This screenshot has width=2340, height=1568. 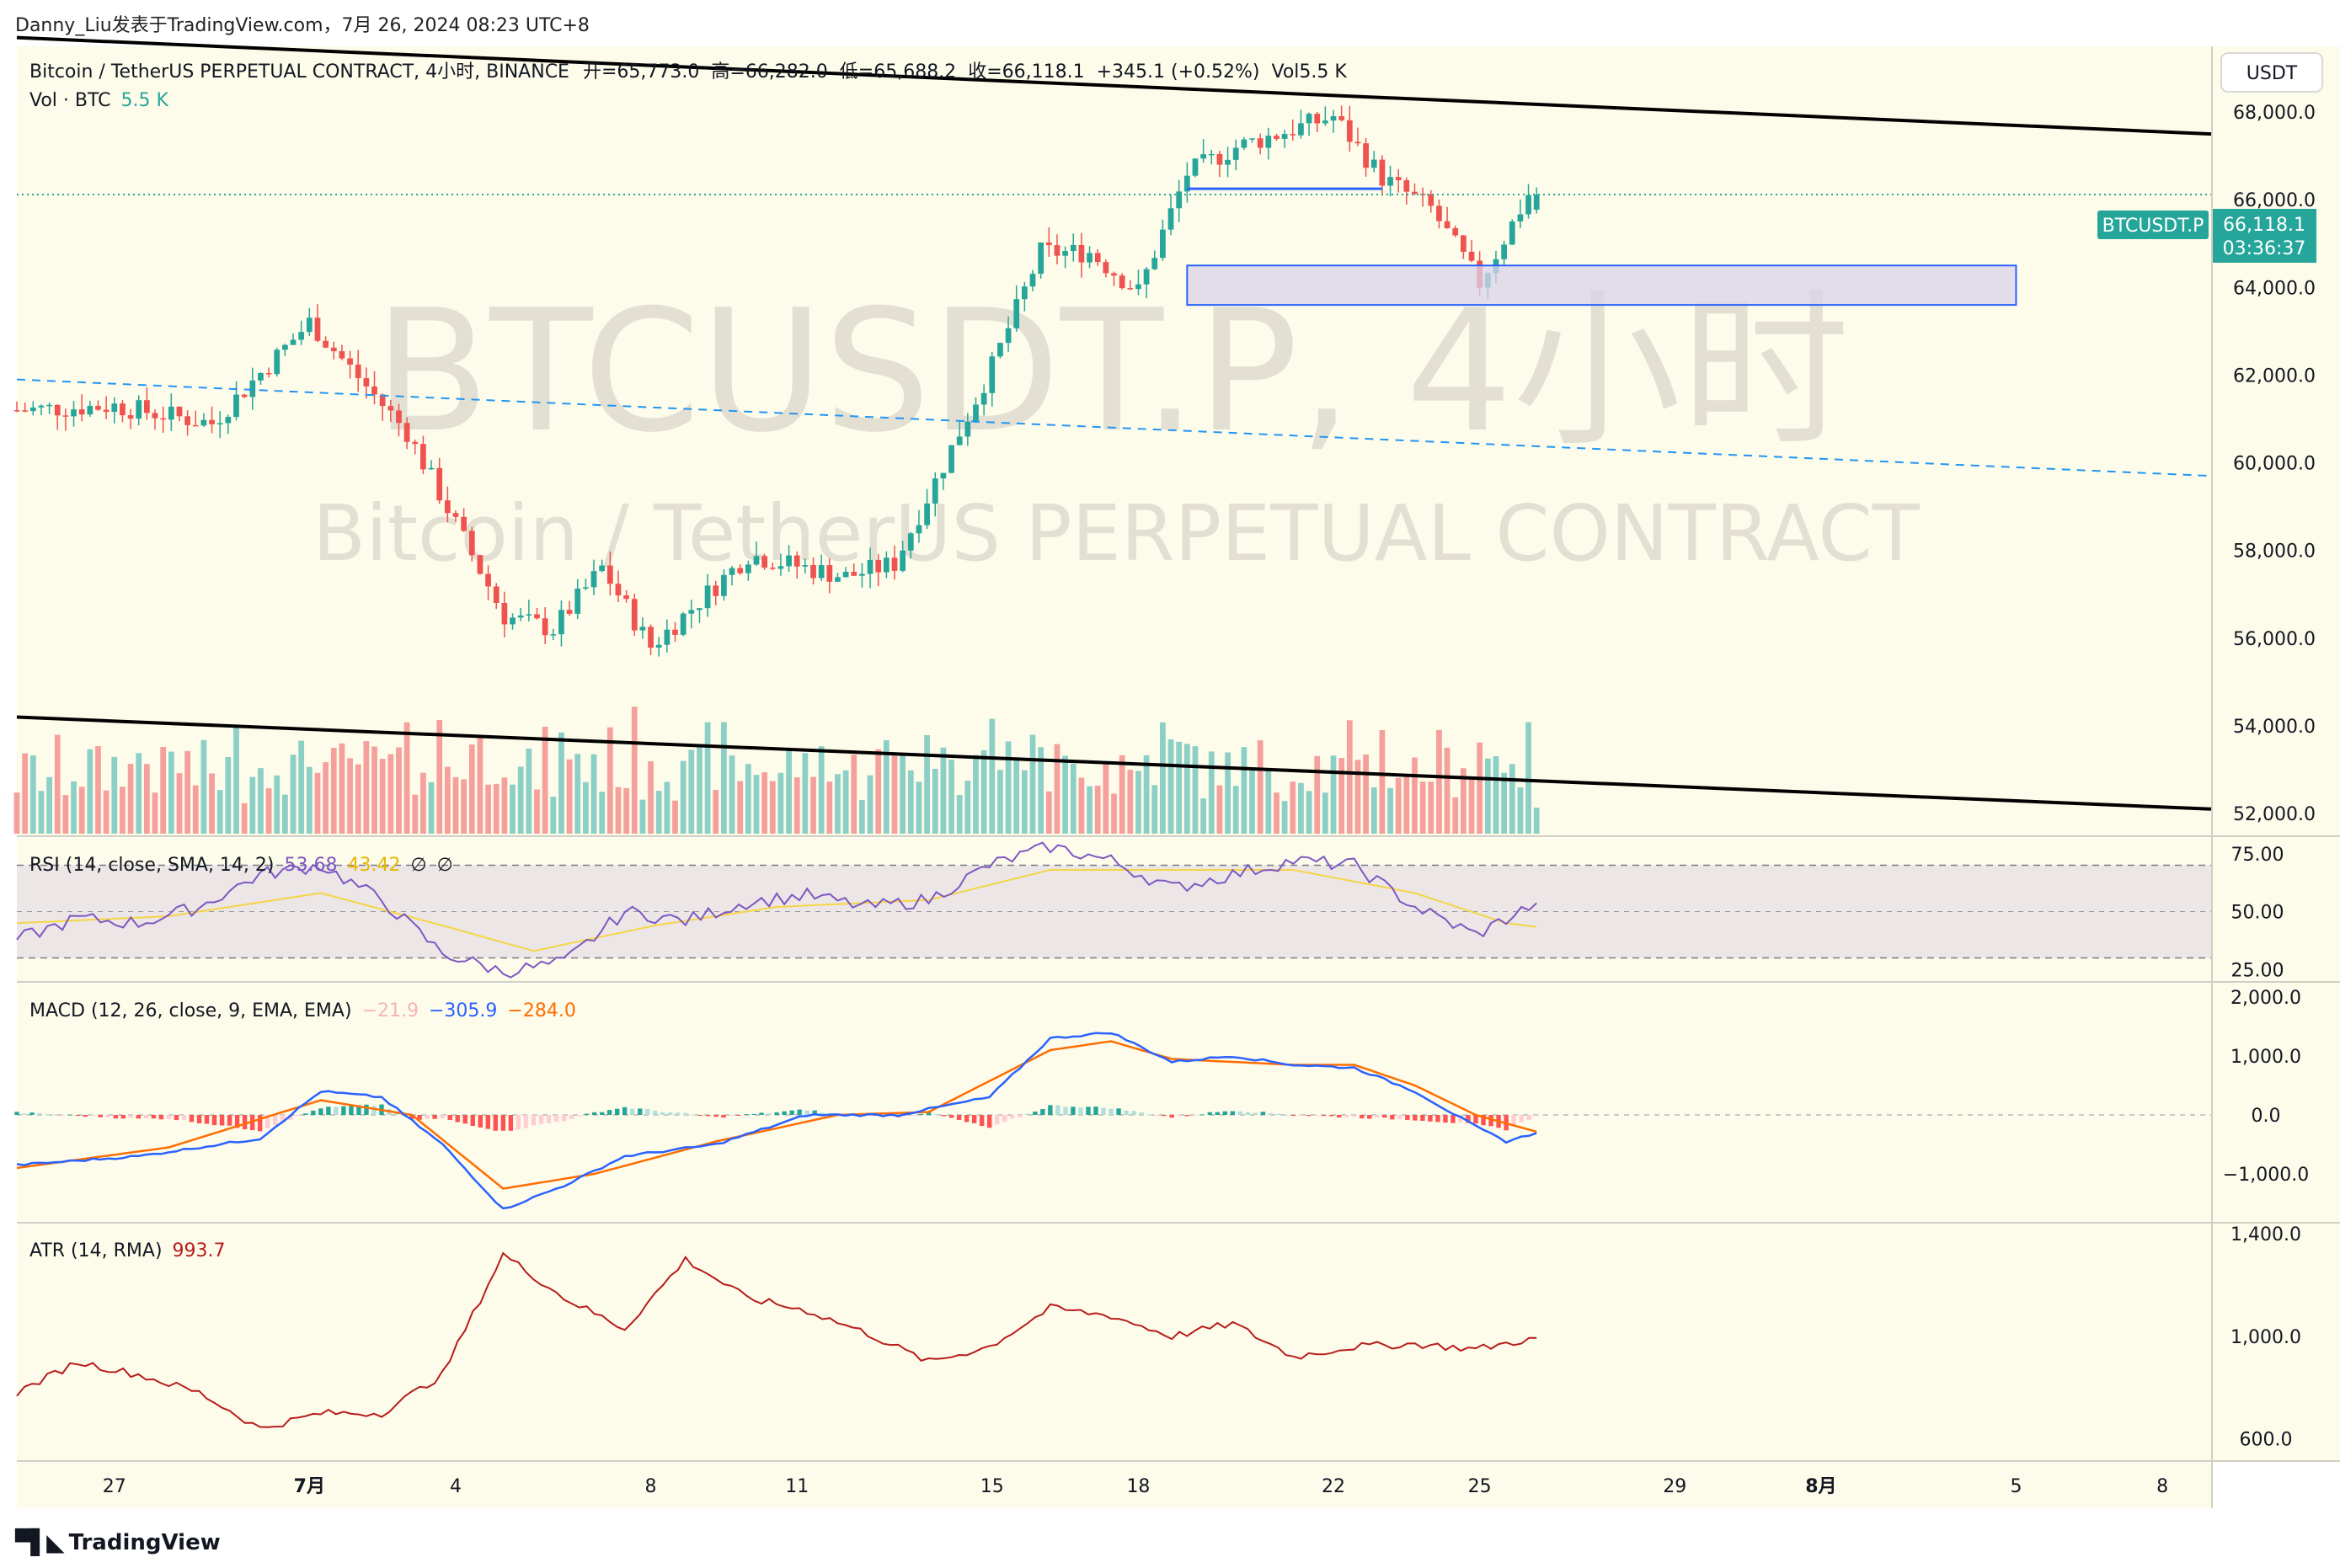 I want to click on currency-button, so click(x=2271, y=72).